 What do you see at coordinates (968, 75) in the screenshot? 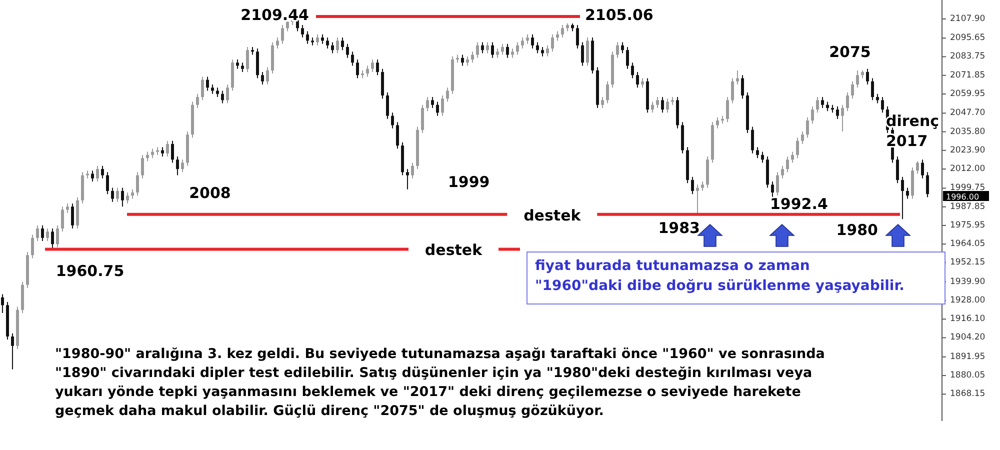
I see `y-tick-label: 2071.85` at bounding box center [968, 75].